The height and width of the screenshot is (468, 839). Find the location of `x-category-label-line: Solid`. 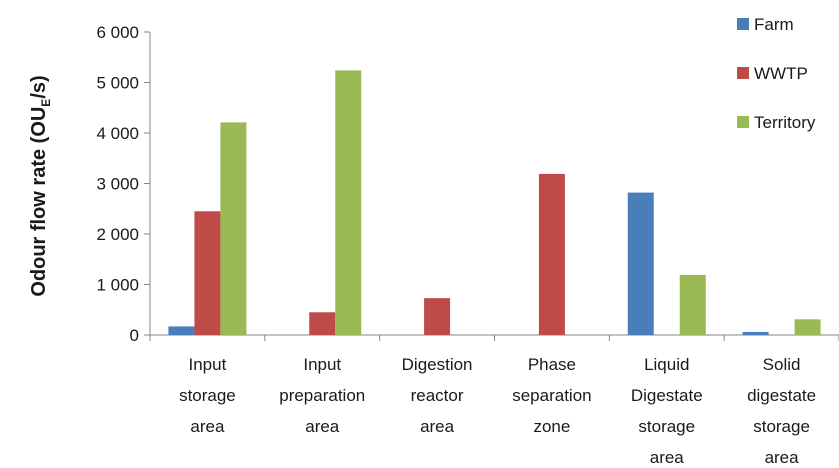

x-category-label-line: Solid is located at coordinates (782, 364).